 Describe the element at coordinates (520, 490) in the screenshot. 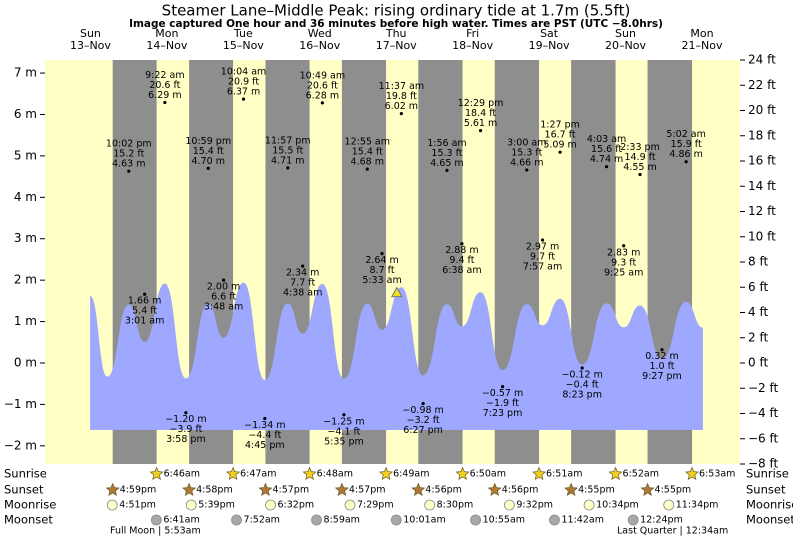

I see `sunset-time: 4:56pm` at that location.